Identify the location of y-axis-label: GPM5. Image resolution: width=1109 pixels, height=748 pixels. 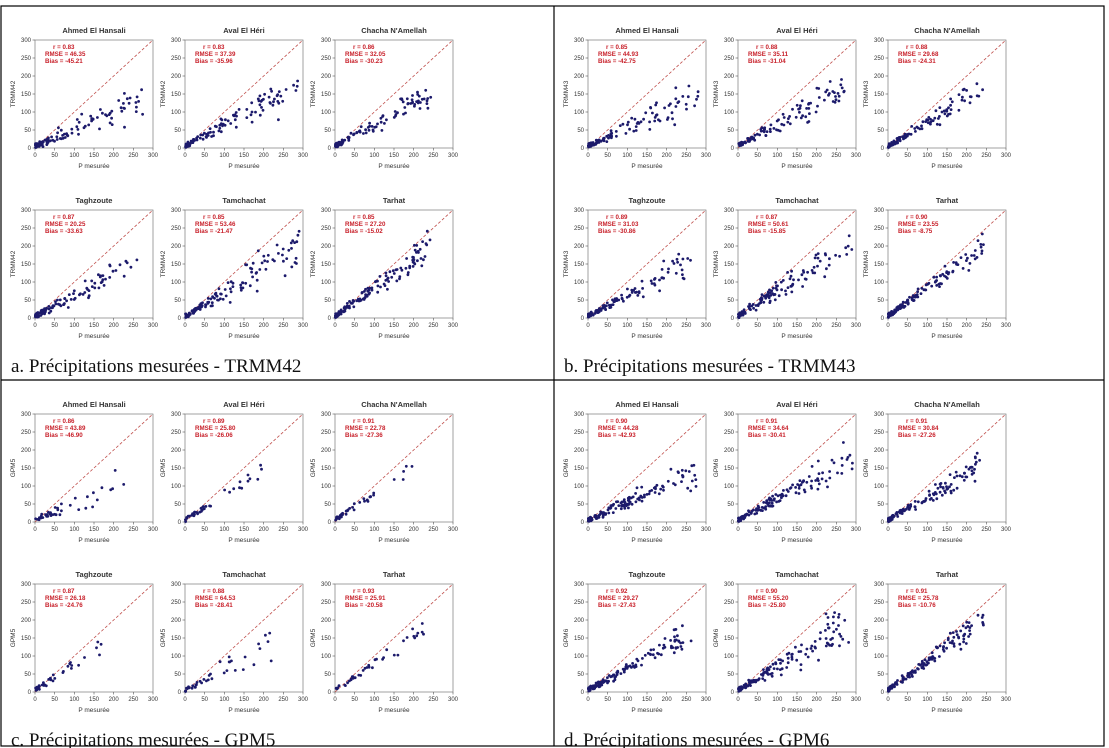
(13, 637).